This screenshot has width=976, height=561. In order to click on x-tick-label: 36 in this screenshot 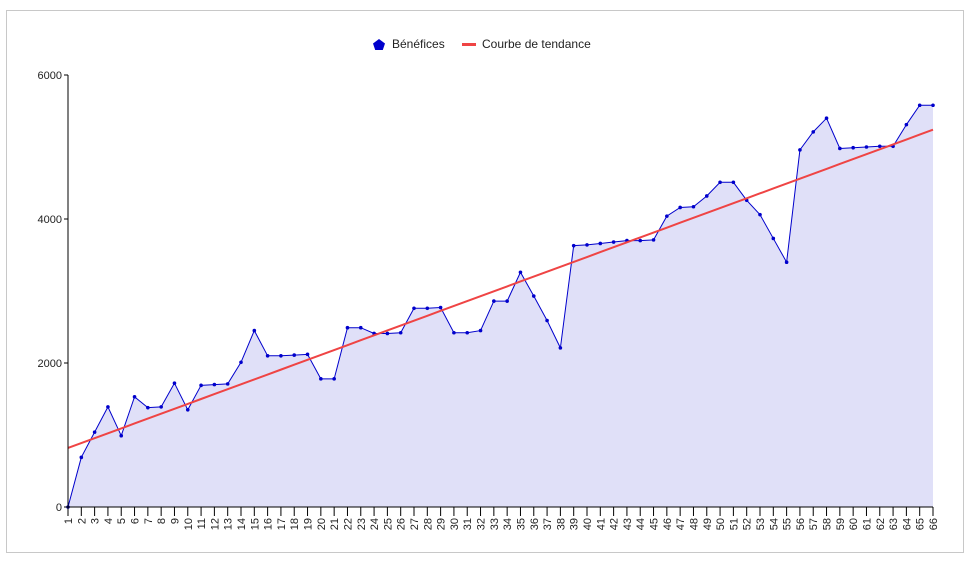, I will do `click(535, 524)`.